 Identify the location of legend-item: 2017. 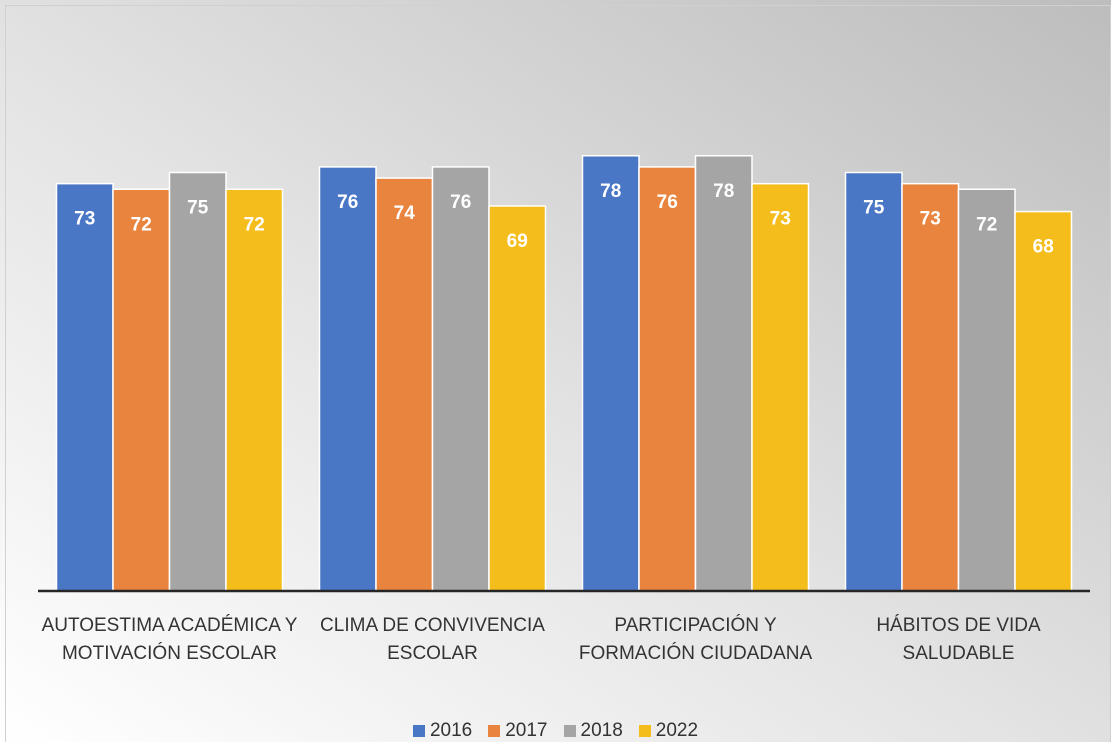
(518, 731).